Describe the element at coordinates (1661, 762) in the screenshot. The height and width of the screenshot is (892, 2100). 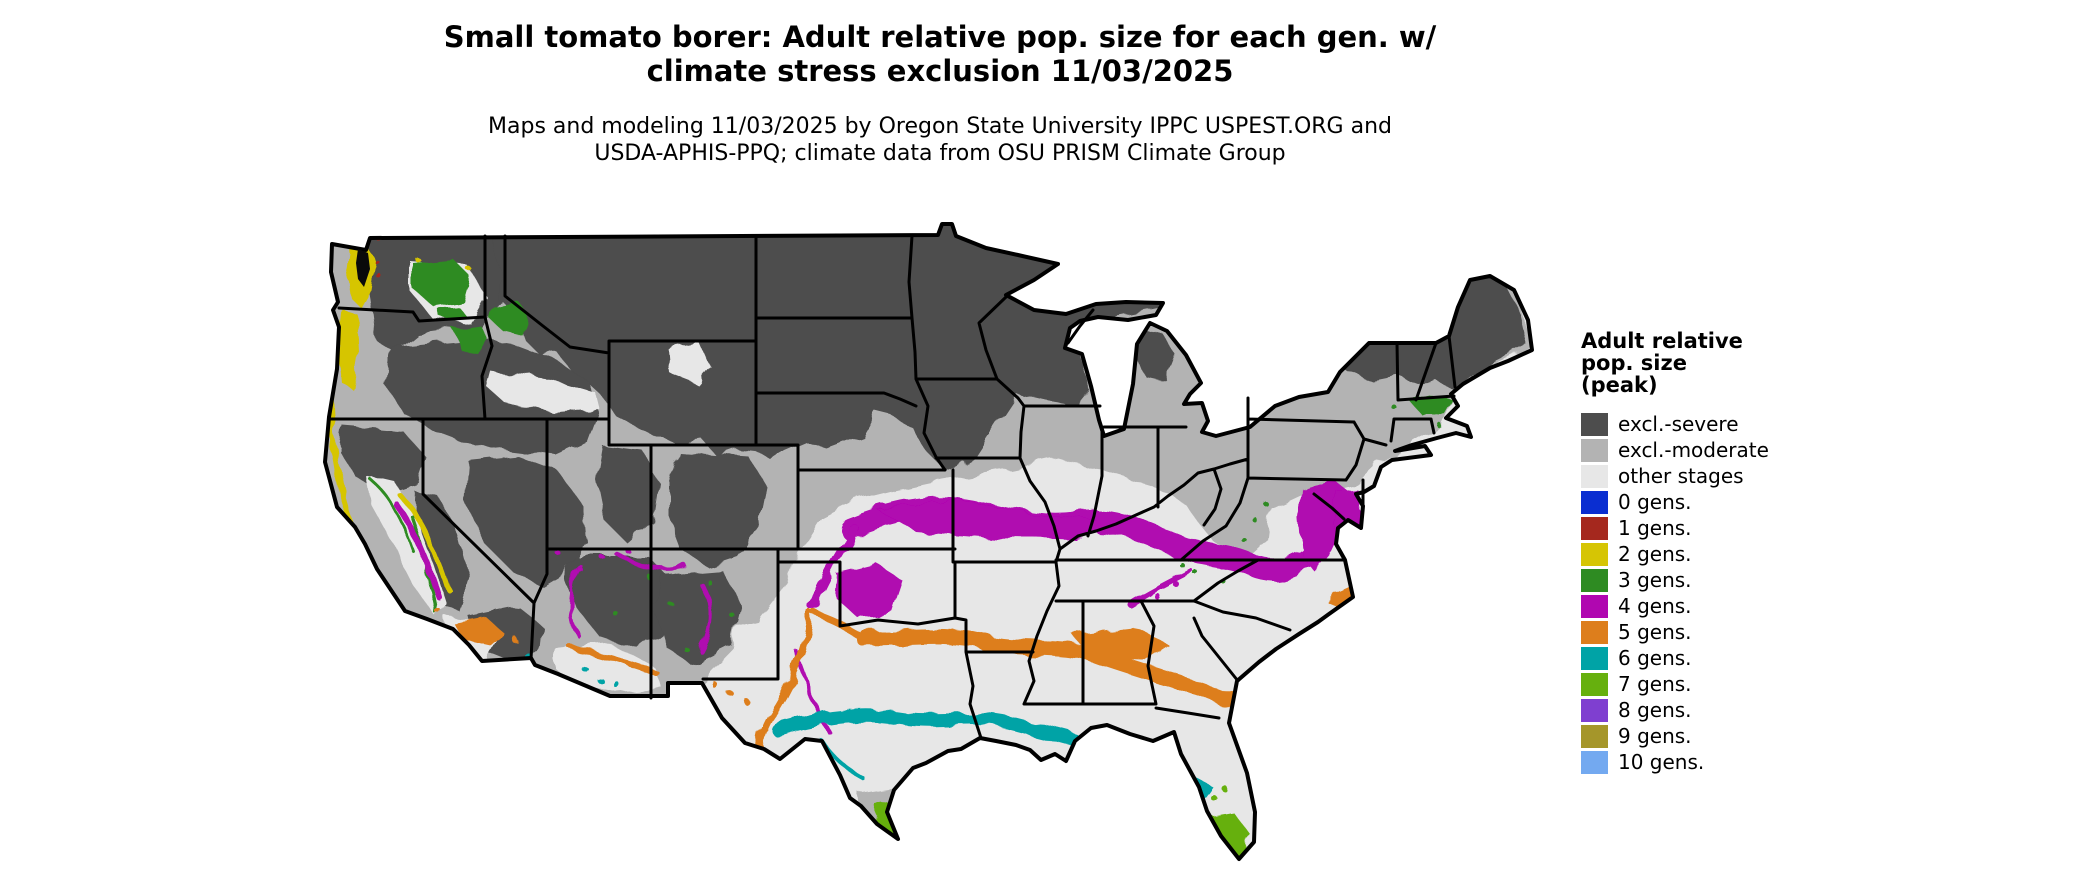
I see `legend-label-g10: 10 gens.` at that location.